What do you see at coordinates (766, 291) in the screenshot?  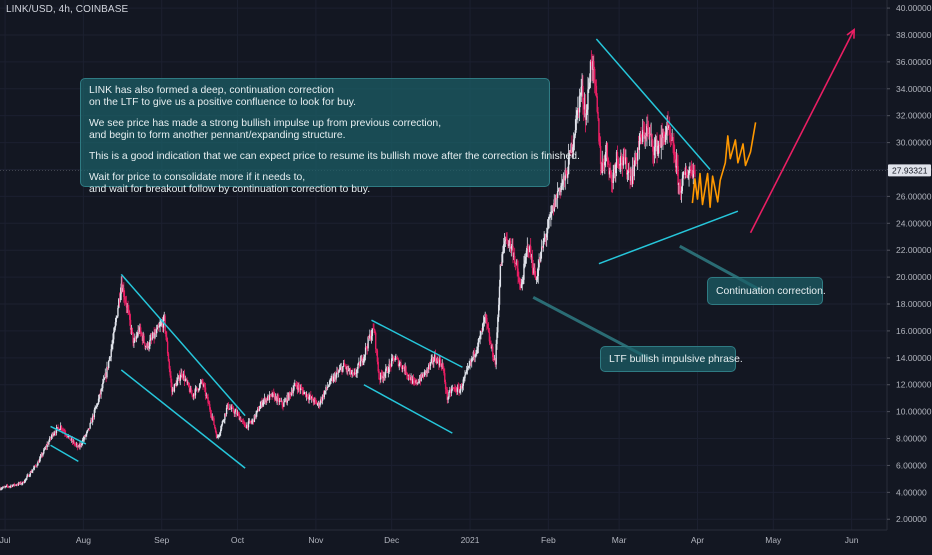 I see `continuation-correction-callout: Continuation correction.` at bounding box center [766, 291].